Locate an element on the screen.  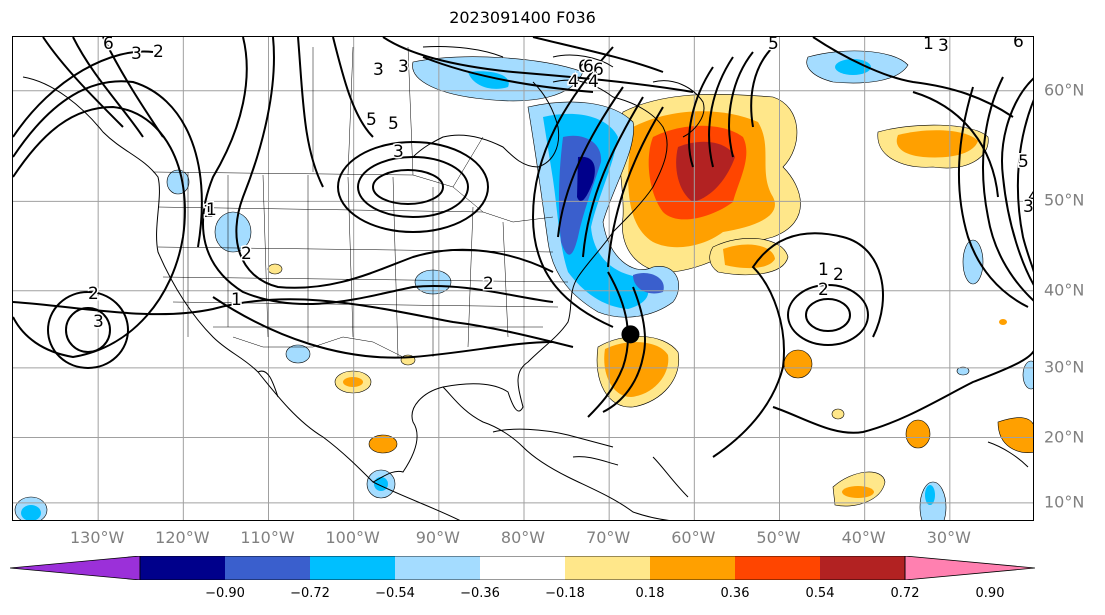
longitude-label: 100°W is located at coordinates (352, 537).